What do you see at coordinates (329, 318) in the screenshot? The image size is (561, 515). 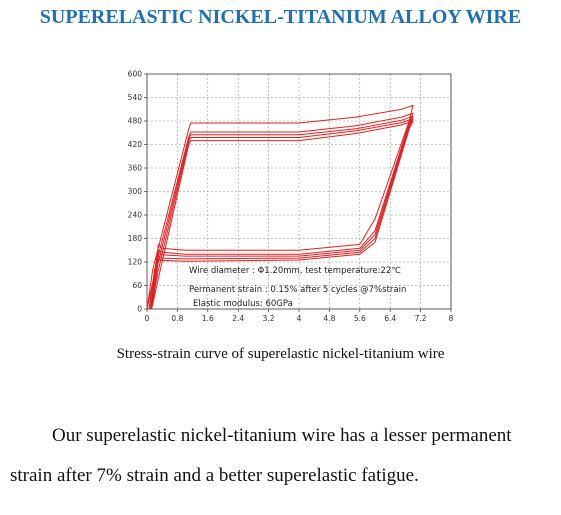 I see `x-tick-label: 4.8` at bounding box center [329, 318].